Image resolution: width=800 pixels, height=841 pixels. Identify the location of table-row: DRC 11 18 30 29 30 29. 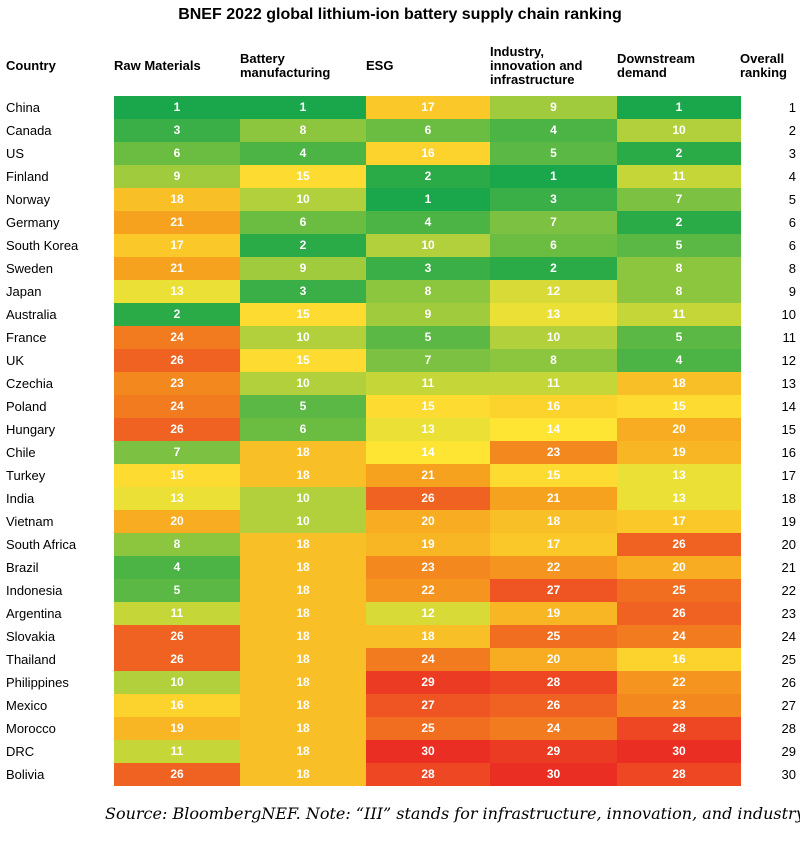
(400, 751).